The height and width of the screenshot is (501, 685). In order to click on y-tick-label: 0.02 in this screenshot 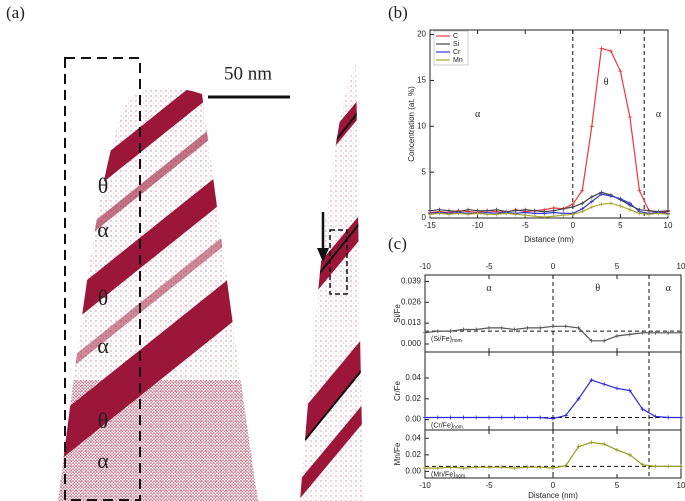, I will do `click(413, 454)`.